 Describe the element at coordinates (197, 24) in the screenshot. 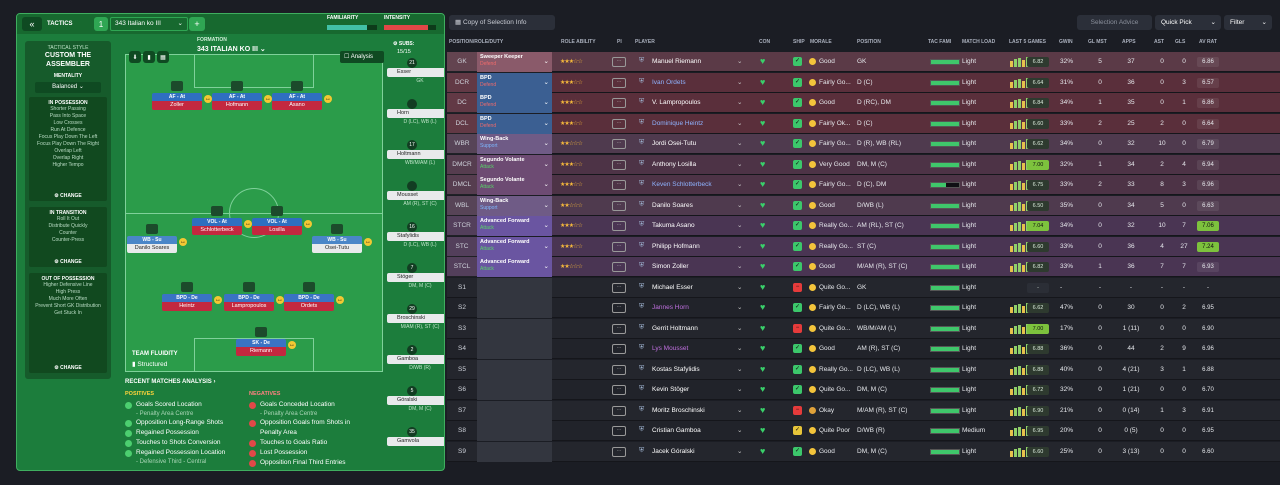

I see `add-tactic-button: +` at that location.